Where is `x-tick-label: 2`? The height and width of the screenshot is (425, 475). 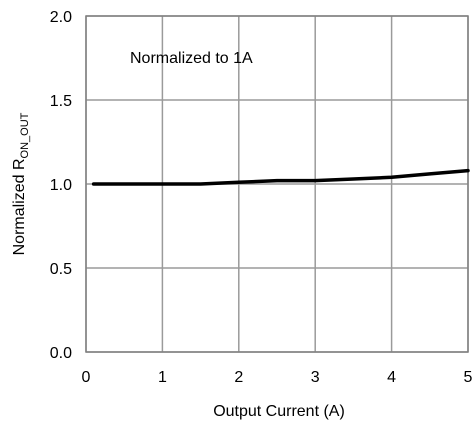
x-tick-label: 2 is located at coordinates (238, 377).